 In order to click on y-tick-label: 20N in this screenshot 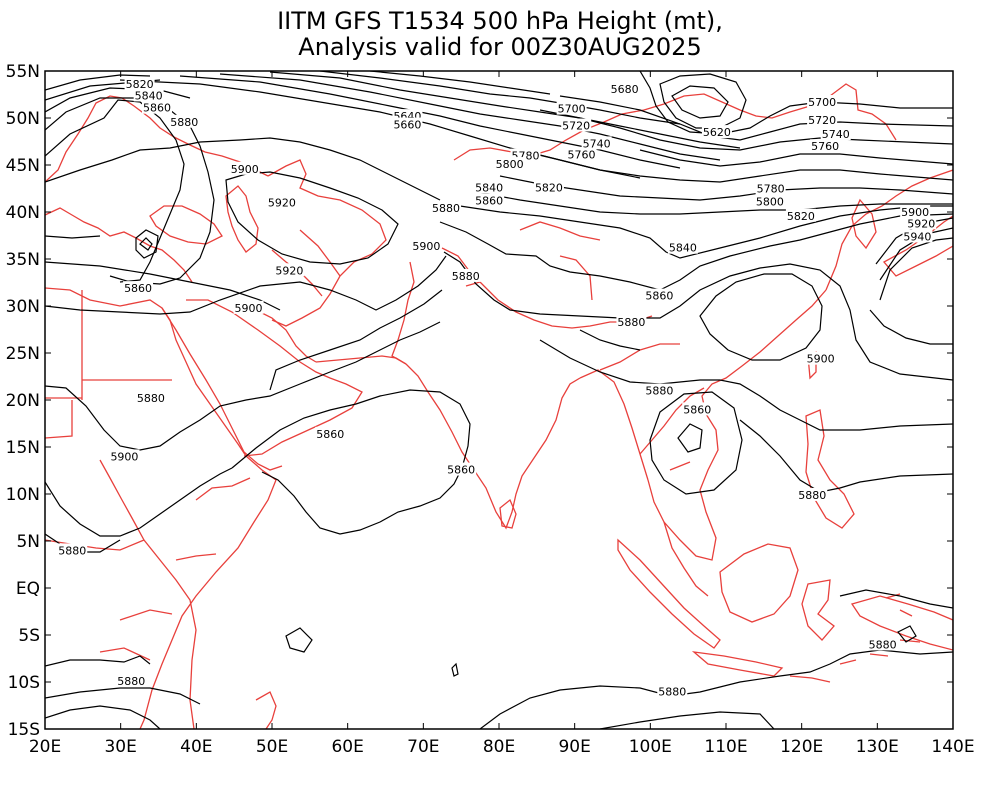, I will do `click(23, 401)`.